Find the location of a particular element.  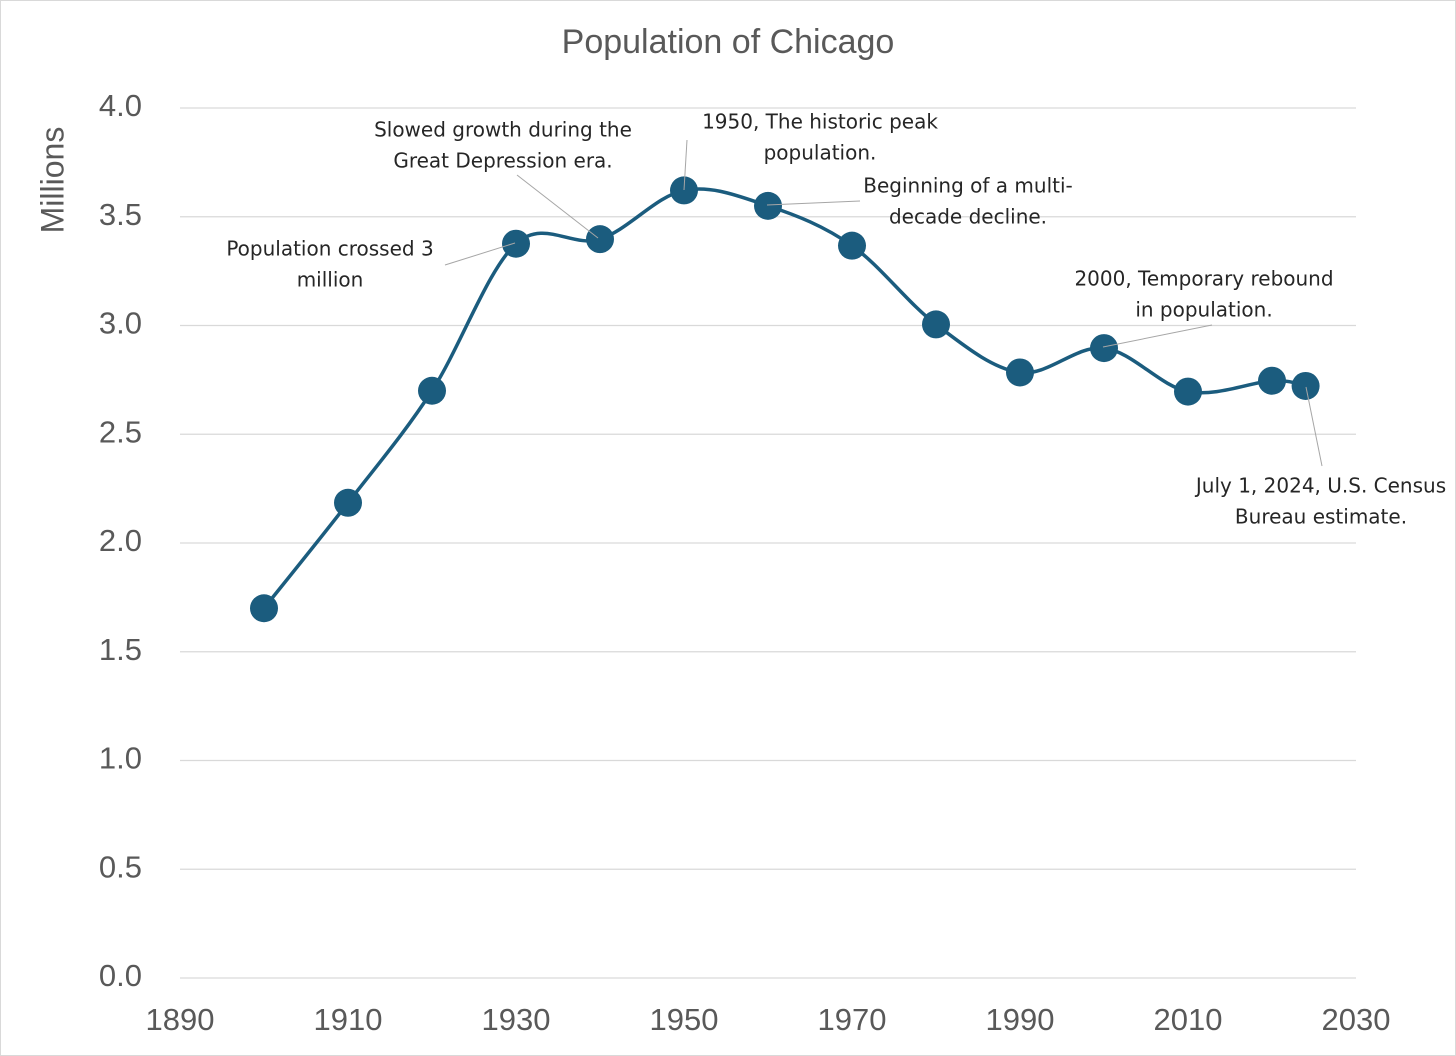

annotation-text: Population crossed 3 is located at coordinates (329, 249).